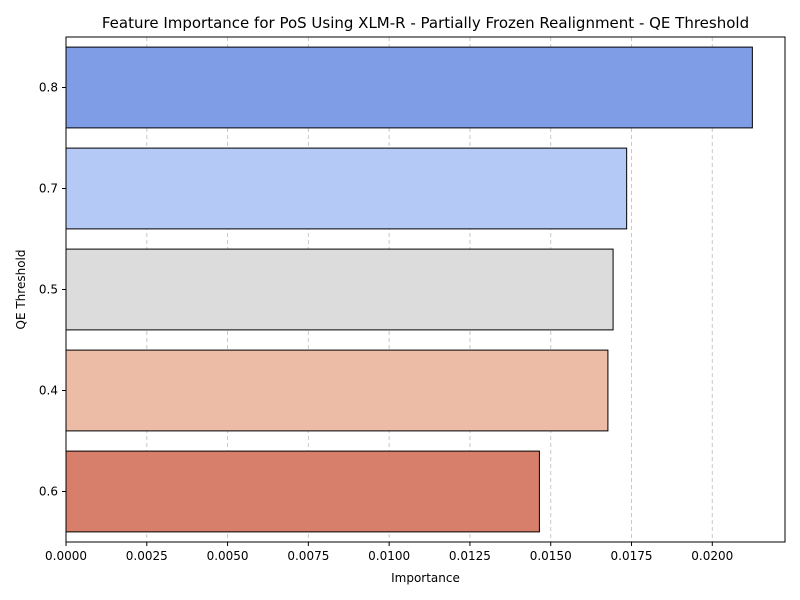 The image size is (800, 600). I want to click on y-tick-label: 0.4, so click(48, 391).